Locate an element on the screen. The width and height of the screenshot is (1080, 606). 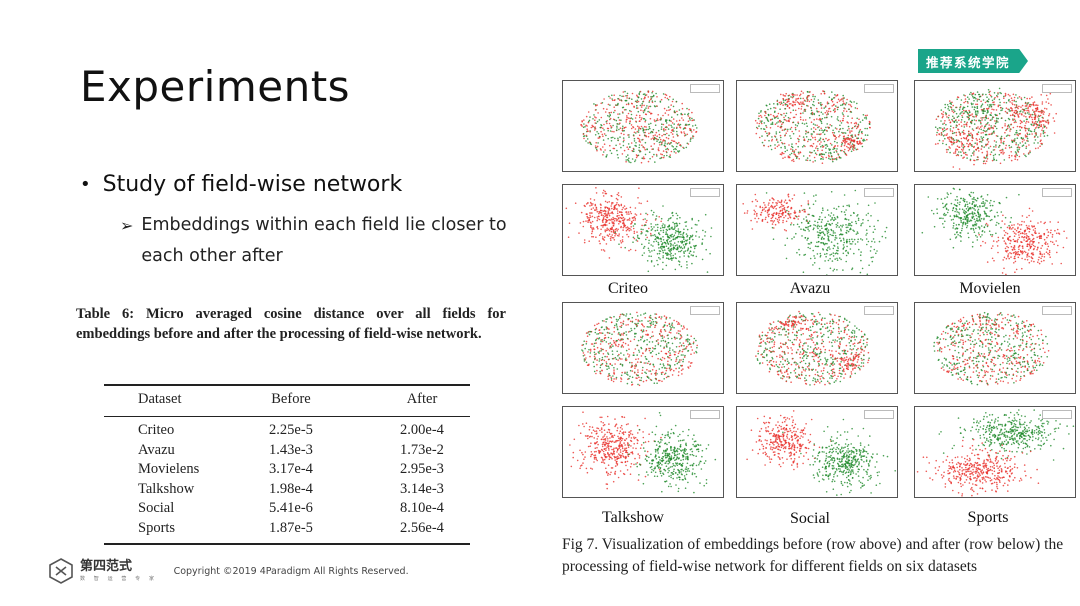
bullet-main: • Study of field-wise network is located at coordinates (241, 184).